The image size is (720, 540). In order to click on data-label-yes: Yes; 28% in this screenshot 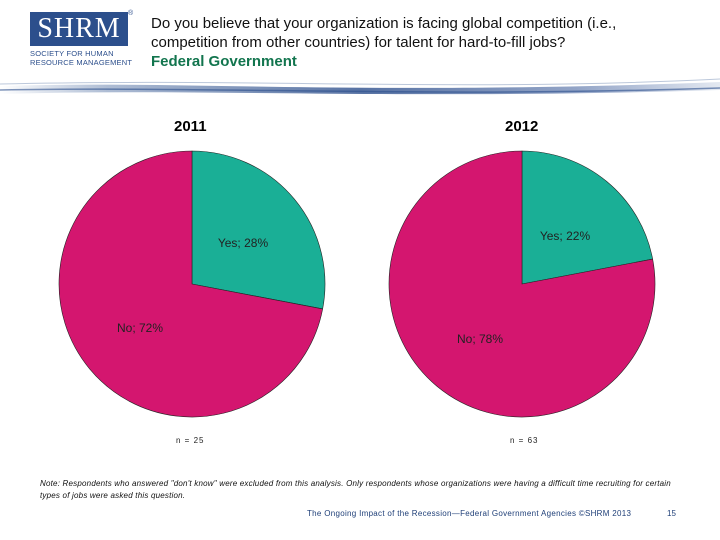, I will do `click(243, 243)`.